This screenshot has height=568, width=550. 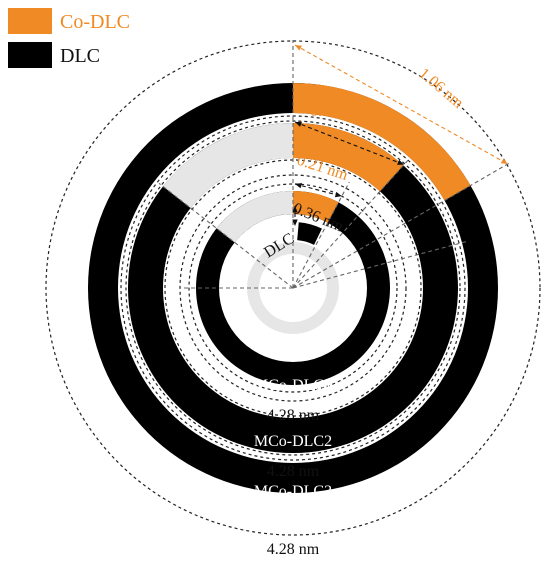 I want to click on dim-arrow-ring1, so click(x=318, y=190).